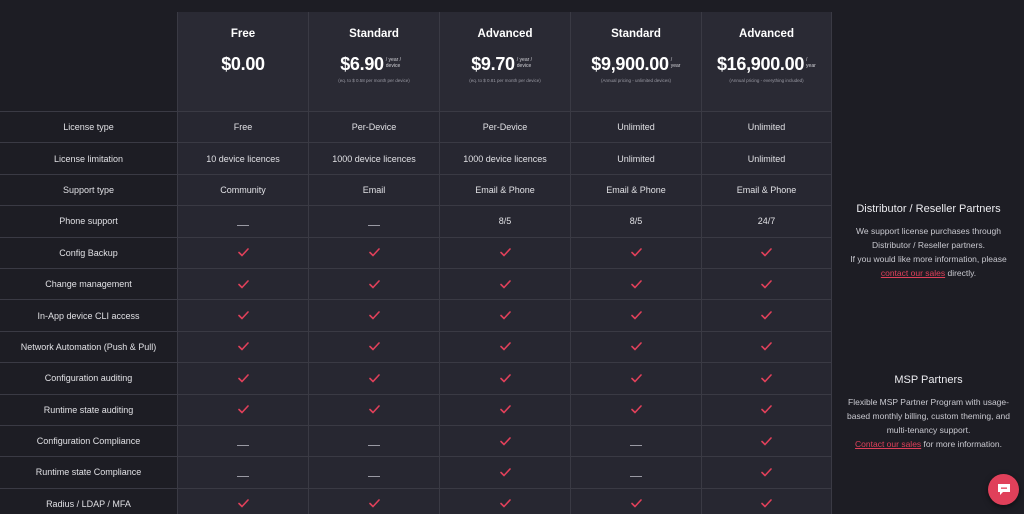 The width and height of the screenshot is (1024, 514). What do you see at coordinates (242, 158) in the screenshot?
I see `feature-cell: 10 device licences` at bounding box center [242, 158].